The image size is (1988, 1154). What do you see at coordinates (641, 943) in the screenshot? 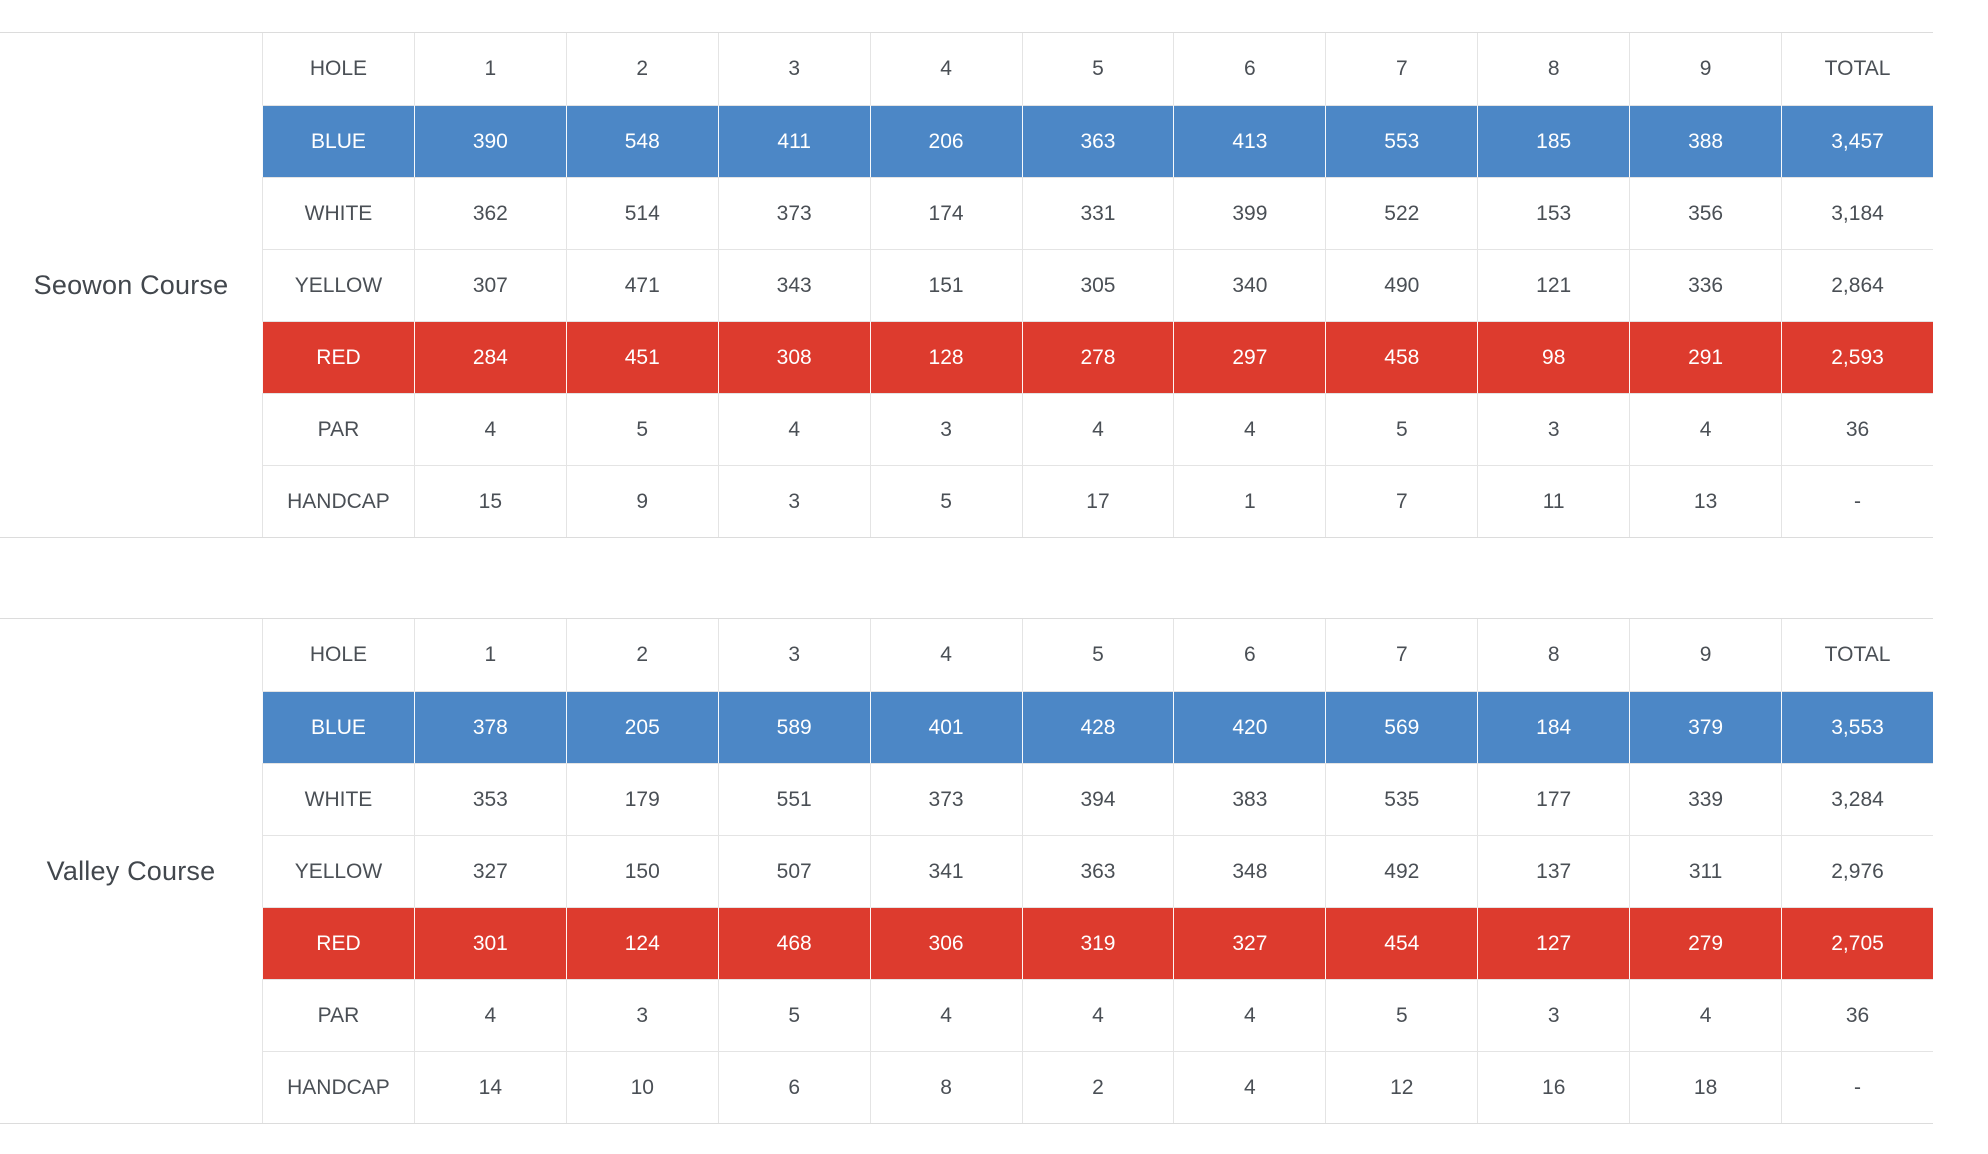
I see `value-cell: 124` at bounding box center [641, 943].